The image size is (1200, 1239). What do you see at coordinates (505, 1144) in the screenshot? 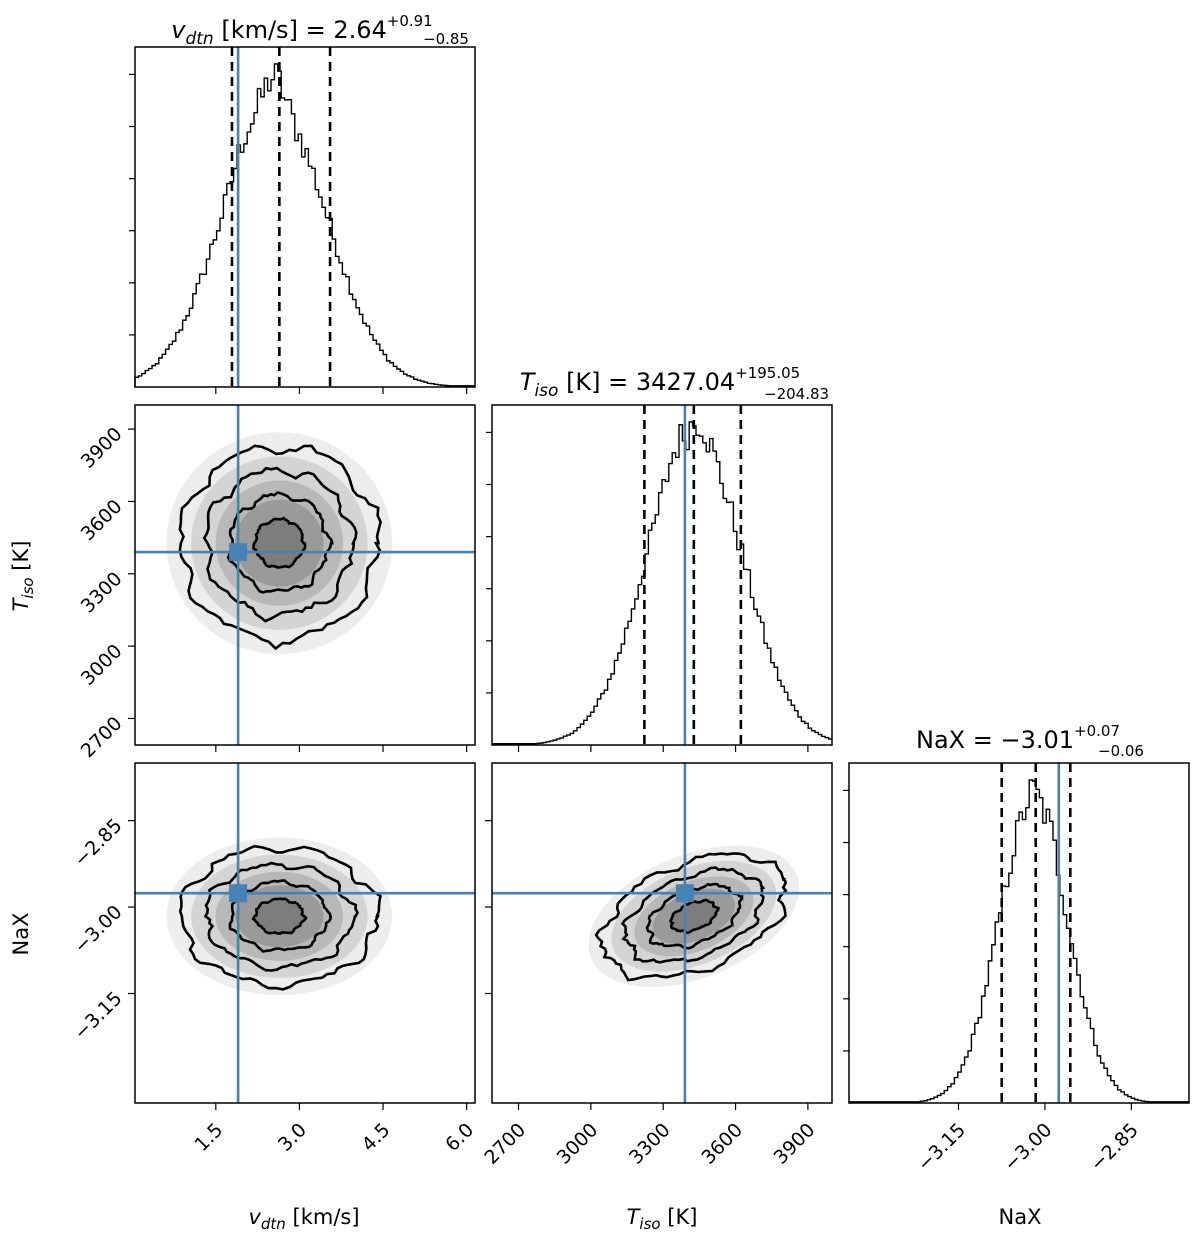
I see `xtick-label-tiso: 2700` at bounding box center [505, 1144].